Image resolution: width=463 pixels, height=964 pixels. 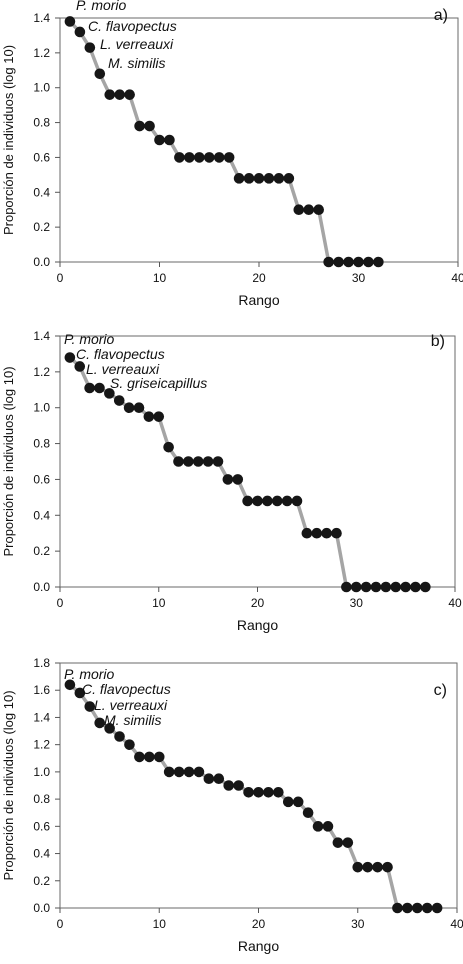 What do you see at coordinates (41, 336) in the screenshot?
I see `y-tick-label: 1.4` at bounding box center [41, 336].